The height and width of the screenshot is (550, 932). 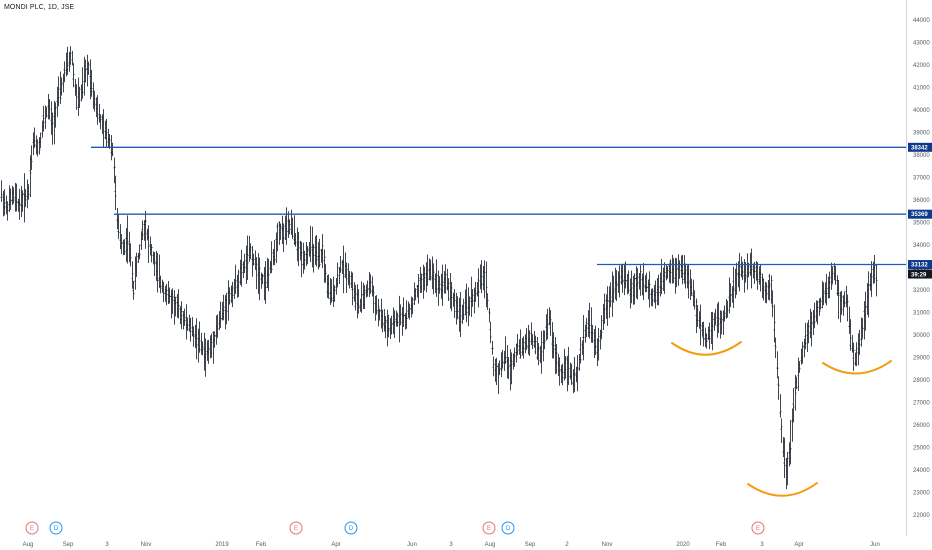 What do you see at coordinates (921, 156) in the screenshot?
I see `y-tick-label: 38000` at bounding box center [921, 156].